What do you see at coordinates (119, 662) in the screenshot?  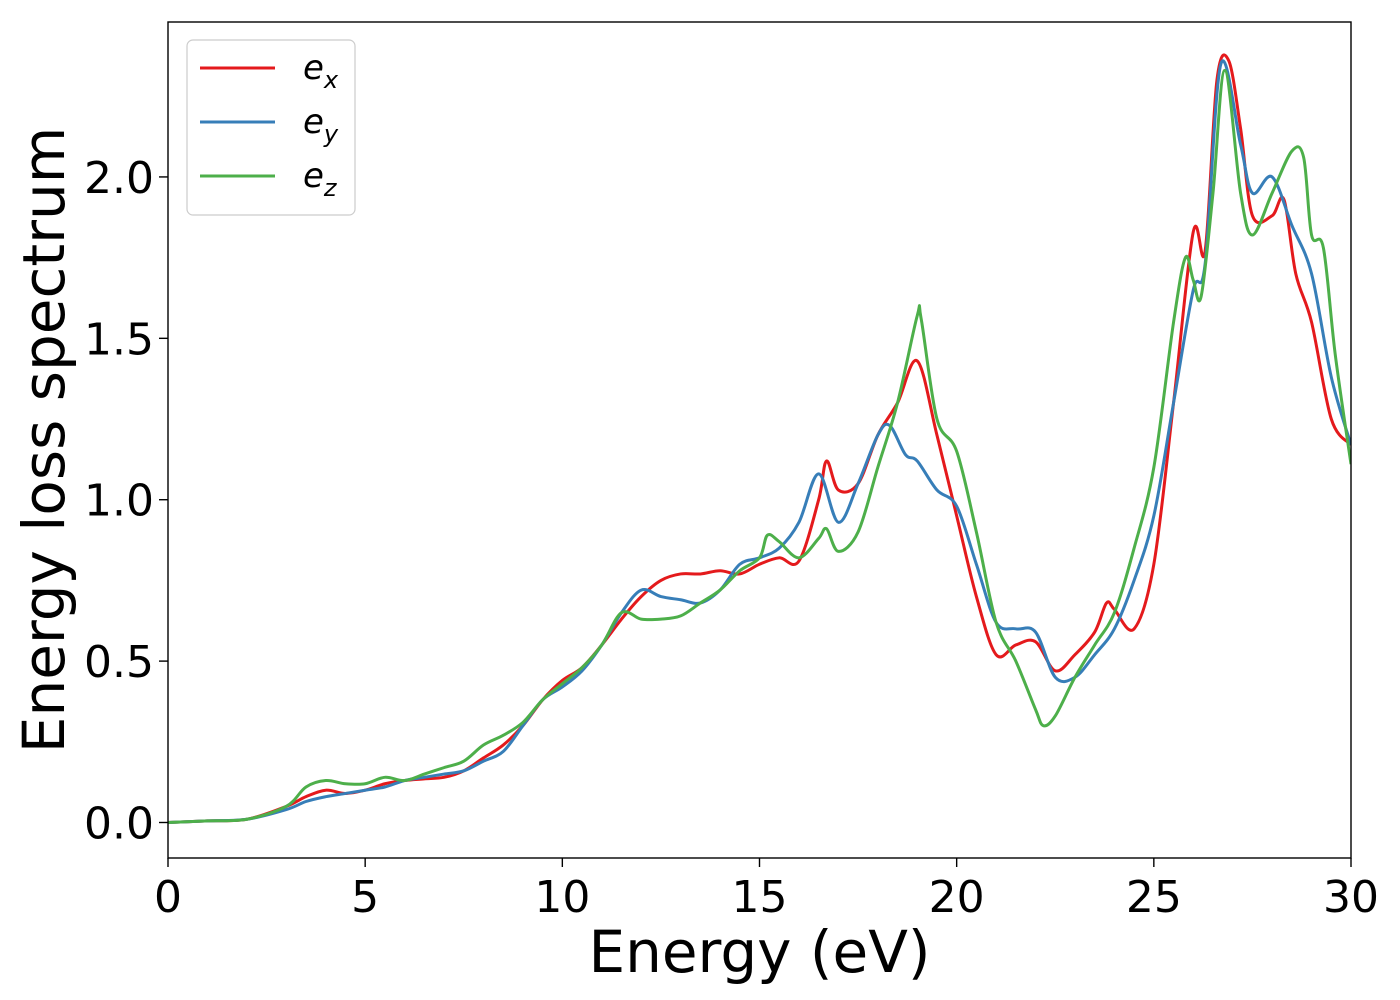 I see `y-tick-label: 0.5` at bounding box center [119, 662].